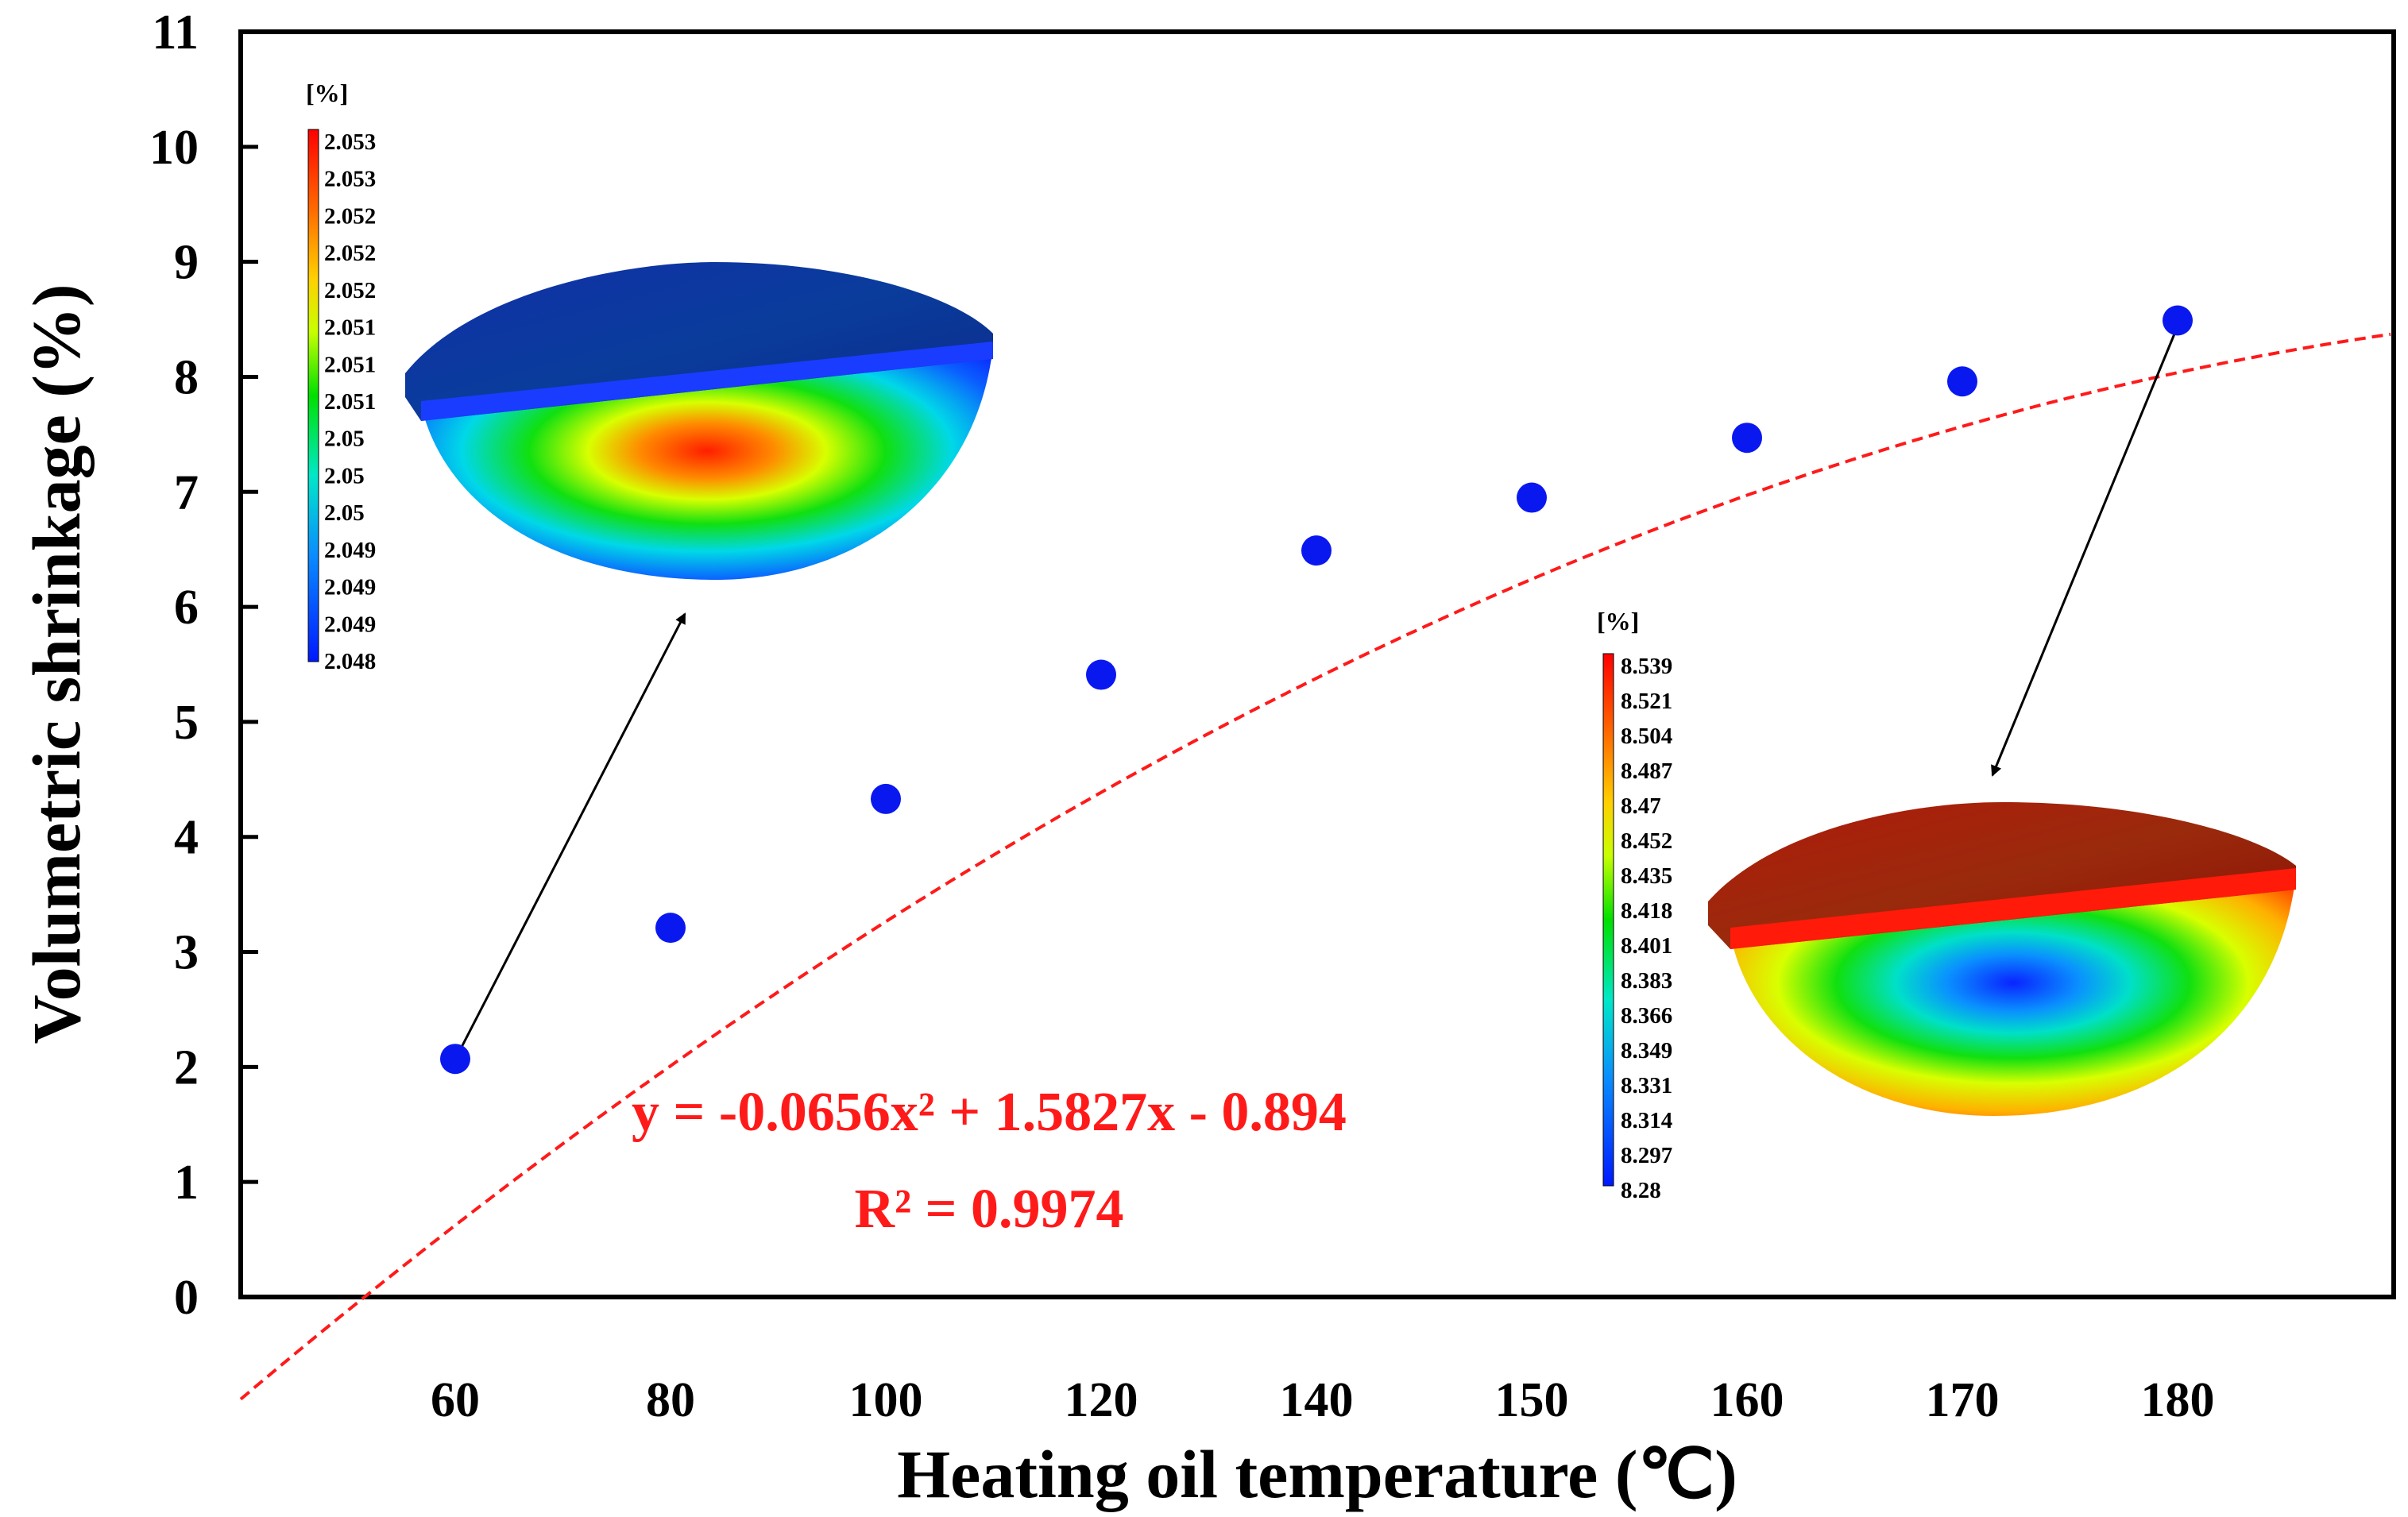 This screenshot has width=2408, height=1517. What do you see at coordinates (1641, 806) in the screenshot?
I see `colorbar-tick-label: 8.47` at bounding box center [1641, 806].